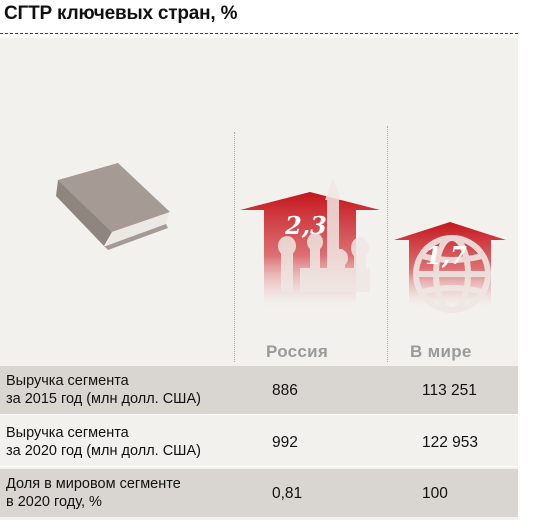  What do you see at coordinates (441, 351) in the screenshot?
I see `column-header-world: В мире` at bounding box center [441, 351].